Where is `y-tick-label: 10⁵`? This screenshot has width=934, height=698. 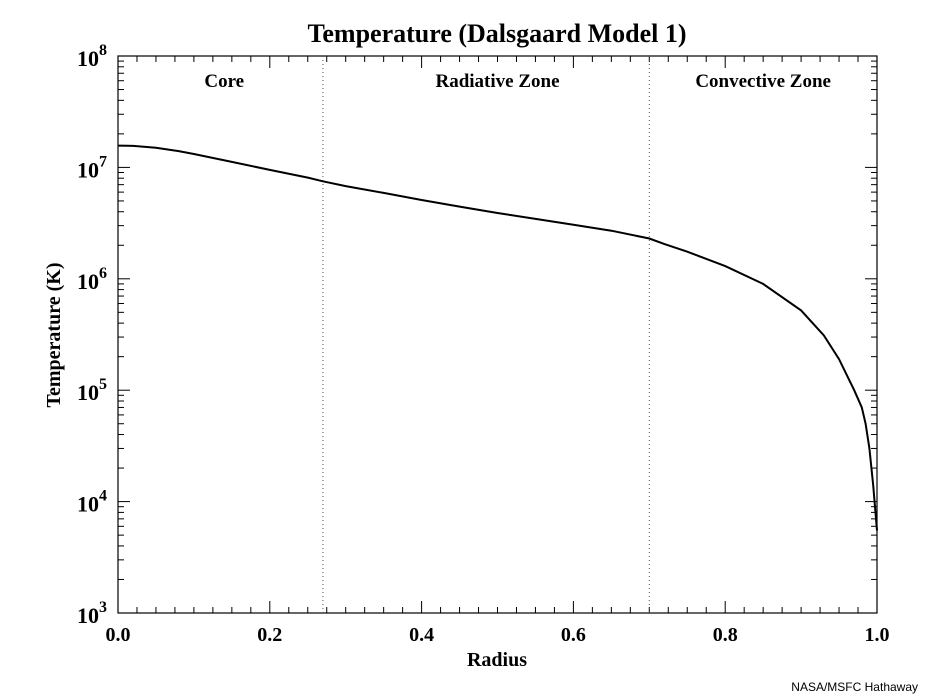
y-tick-label: 10⁵ is located at coordinates (92, 390).